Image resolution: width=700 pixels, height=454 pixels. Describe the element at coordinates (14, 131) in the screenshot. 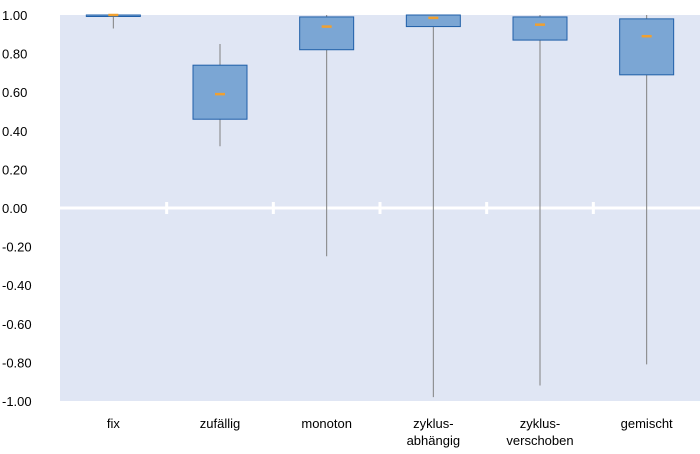

I see `y-tick-label: 0.40` at that location.